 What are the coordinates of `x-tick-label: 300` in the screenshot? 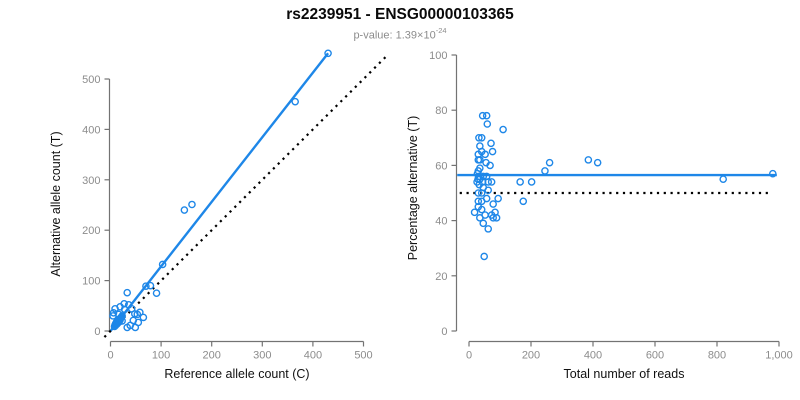 It's located at (262, 356).